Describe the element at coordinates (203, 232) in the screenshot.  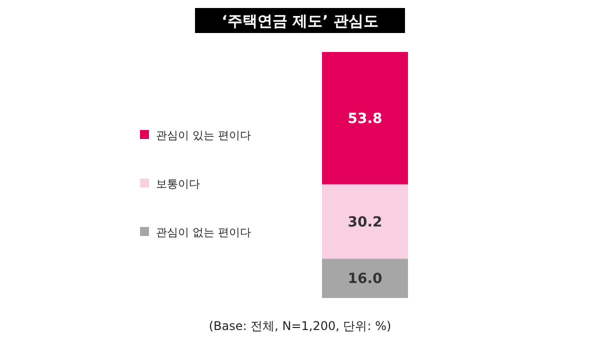
I see `legend-label: 관심이 없는 편이다` at that location.